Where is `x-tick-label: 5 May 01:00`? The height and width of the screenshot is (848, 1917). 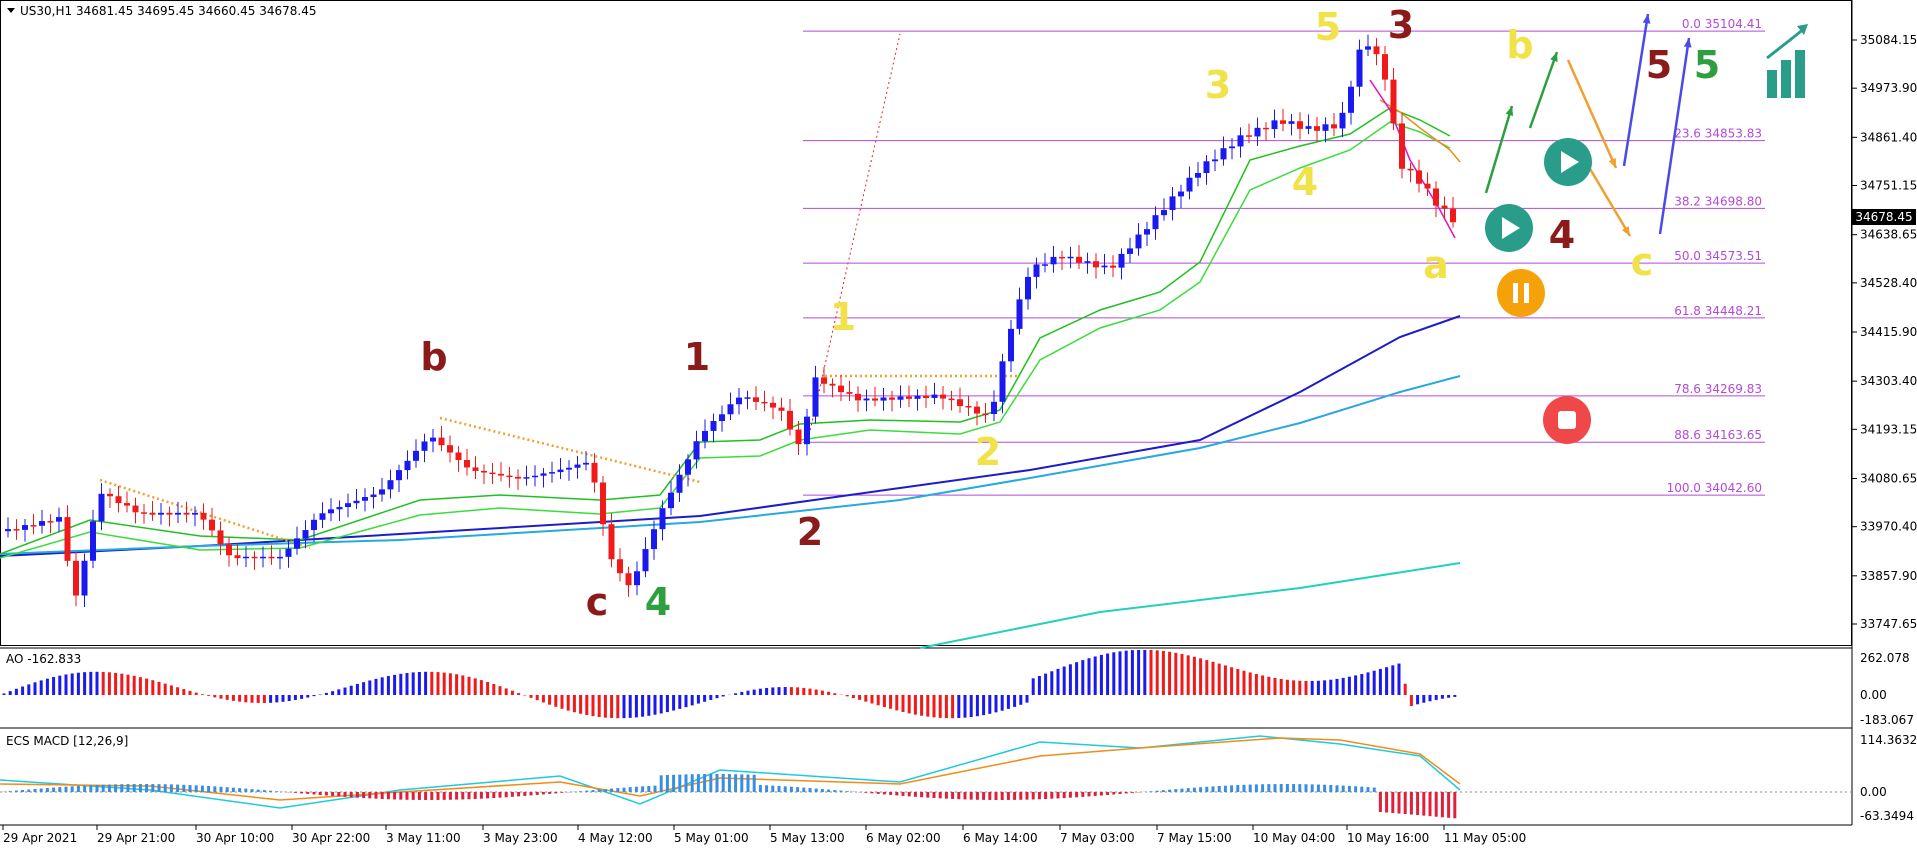 x-tick-label: 5 May 01:00 is located at coordinates (711, 838).